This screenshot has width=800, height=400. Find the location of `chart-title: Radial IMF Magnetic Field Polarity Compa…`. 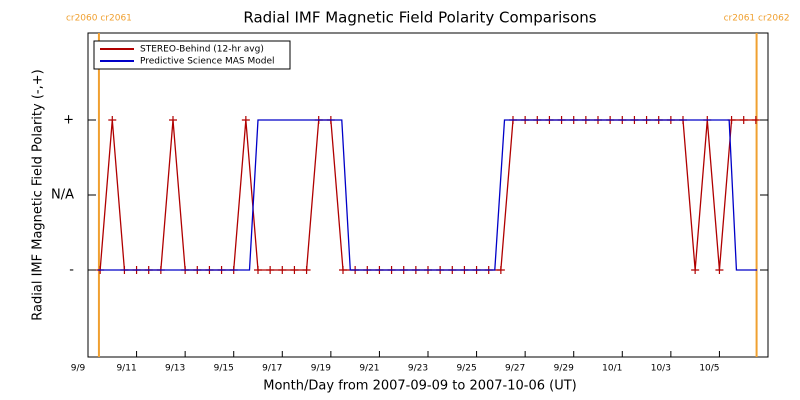

chart-title: Radial IMF Magnetic Field Polarity Compa… is located at coordinates (419, 18).